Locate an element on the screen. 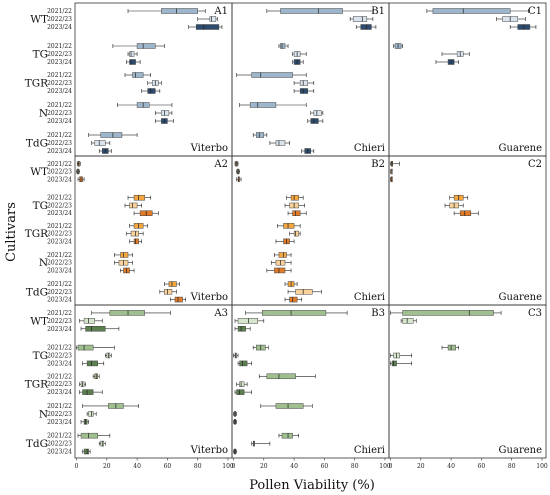  panel-id-label: C2 is located at coordinates (535, 164).